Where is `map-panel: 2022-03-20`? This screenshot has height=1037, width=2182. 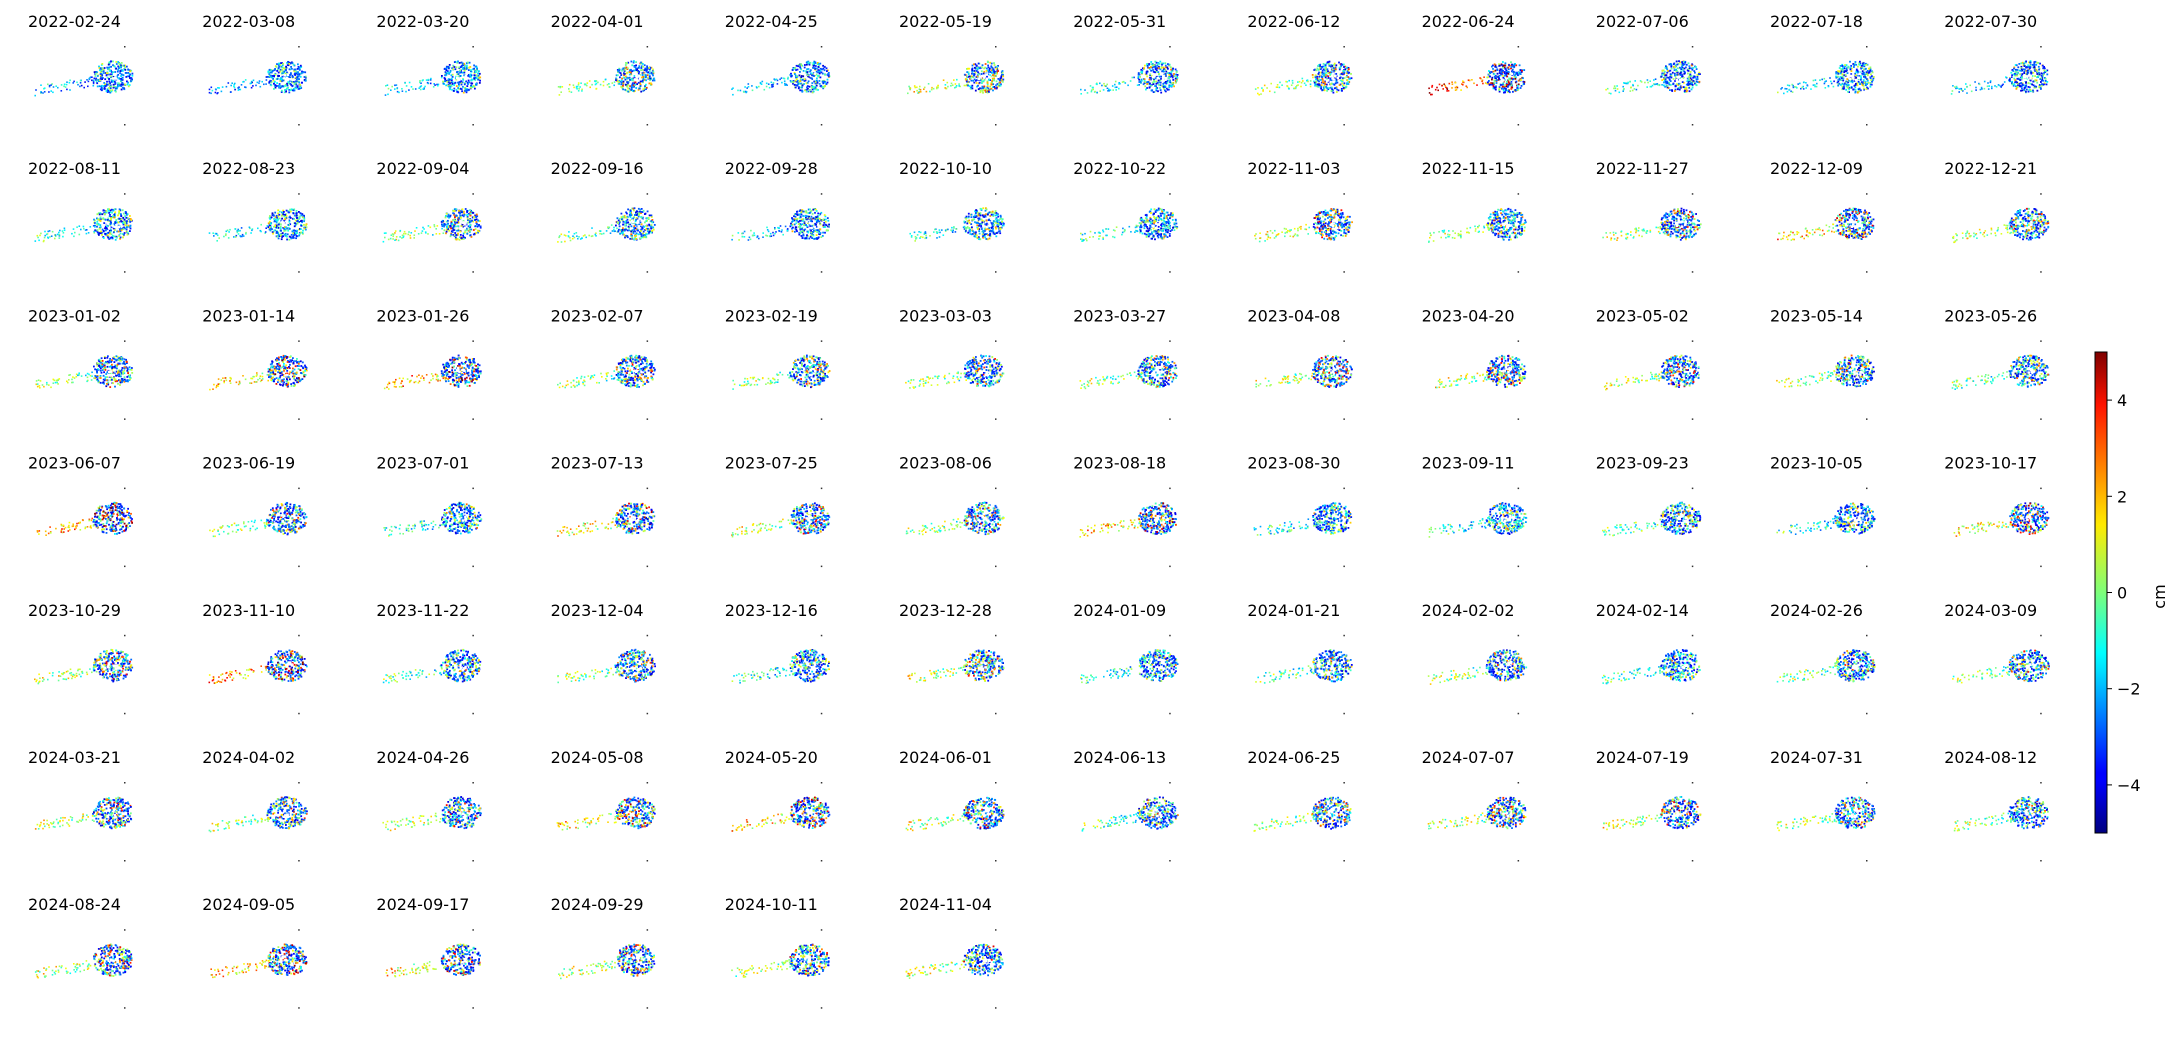
map-panel: 2022-03-20 is located at coordinates (428, 69).